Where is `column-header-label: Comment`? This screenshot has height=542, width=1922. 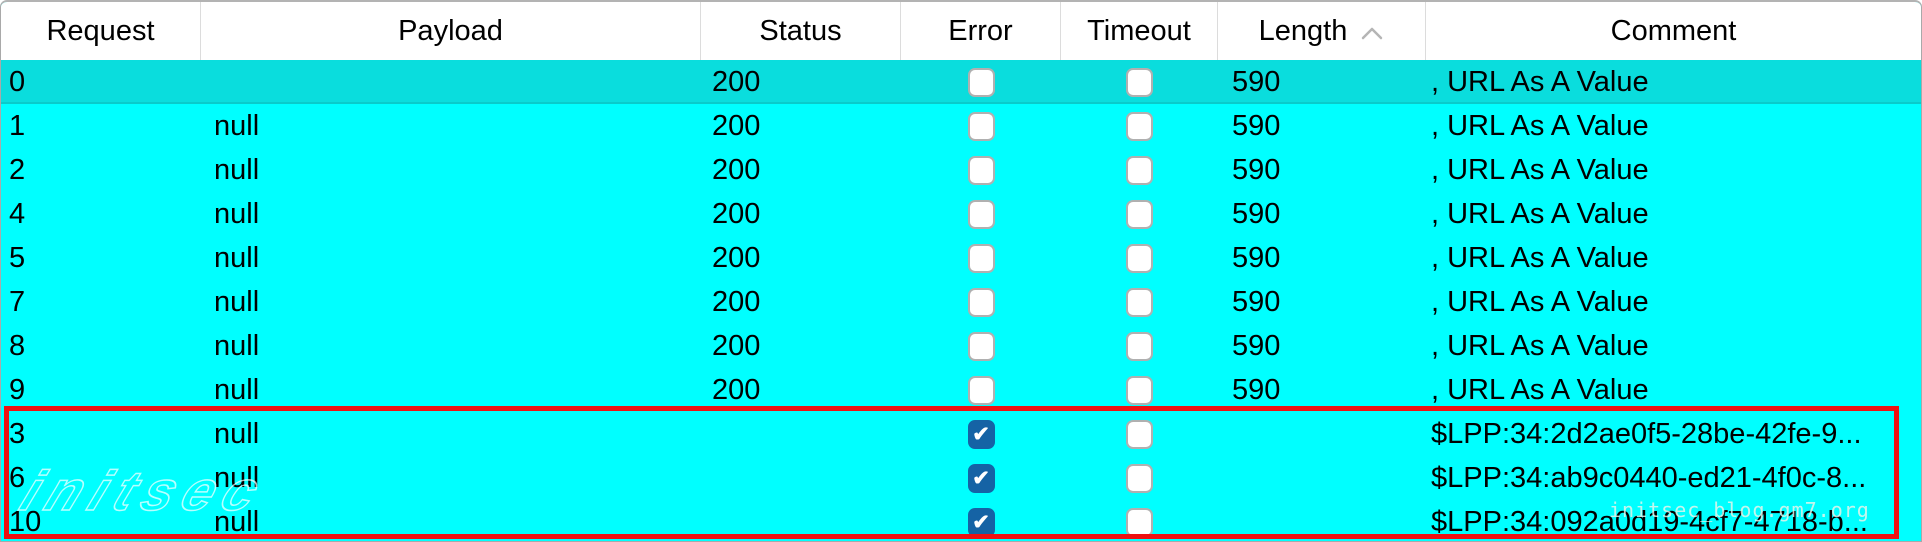
column-header-label: Comment is located at coordinates (1673, 30).